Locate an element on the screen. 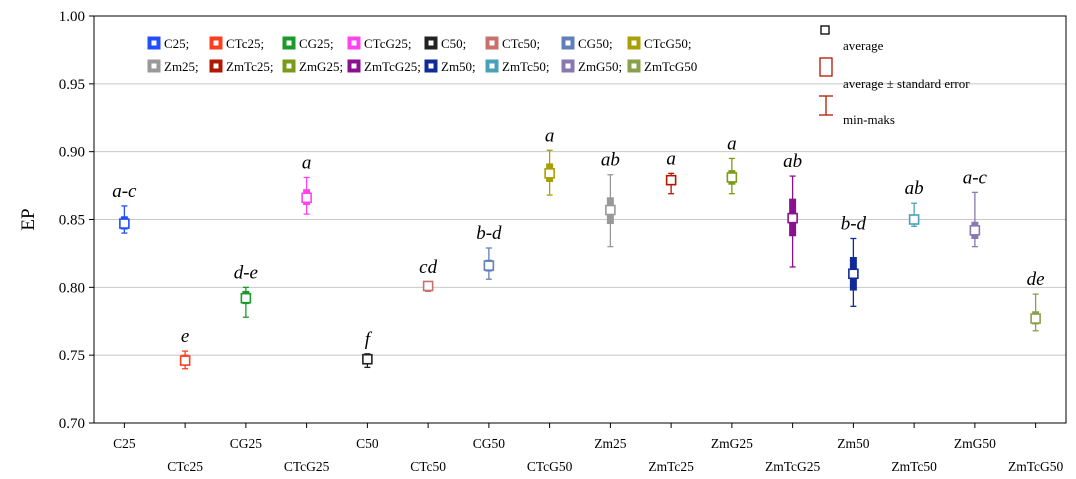 The image size is (1076, 479). legend-label: CTc25; is located at coordinates (245, 43).